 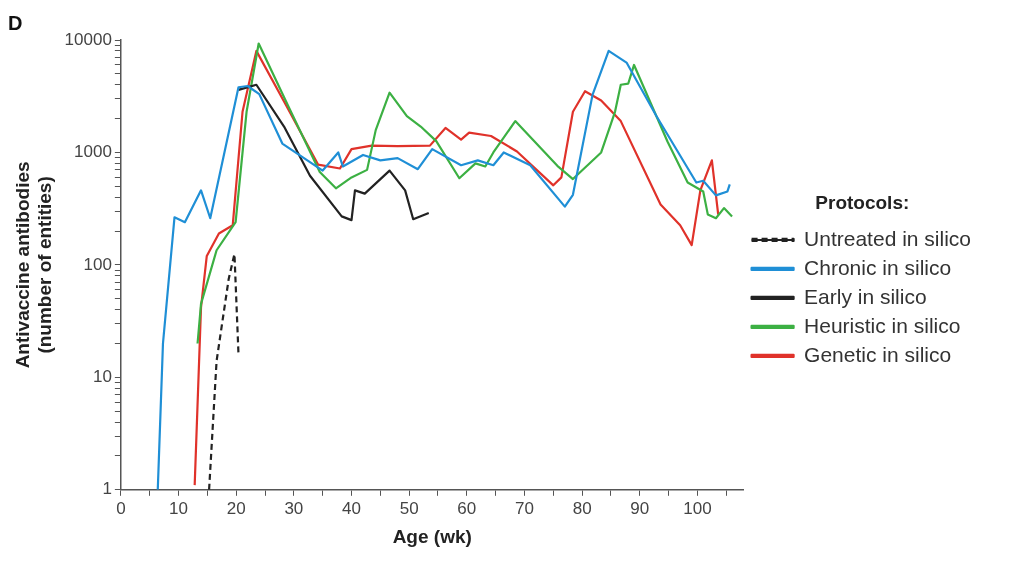 What do you see at coordinates (223, 371) in the screenshot?
I see `line-series` at bounding box center [223, 371].